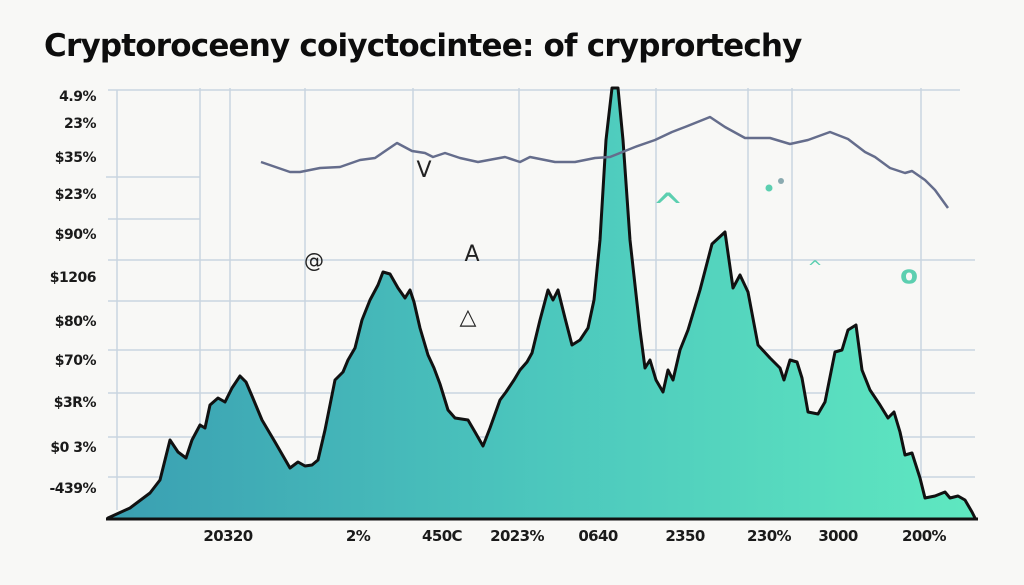 Image resolution: width=1024 pixels, height=585 pixels. I want to click on x-tick-label: 3000, so click(838, 536).